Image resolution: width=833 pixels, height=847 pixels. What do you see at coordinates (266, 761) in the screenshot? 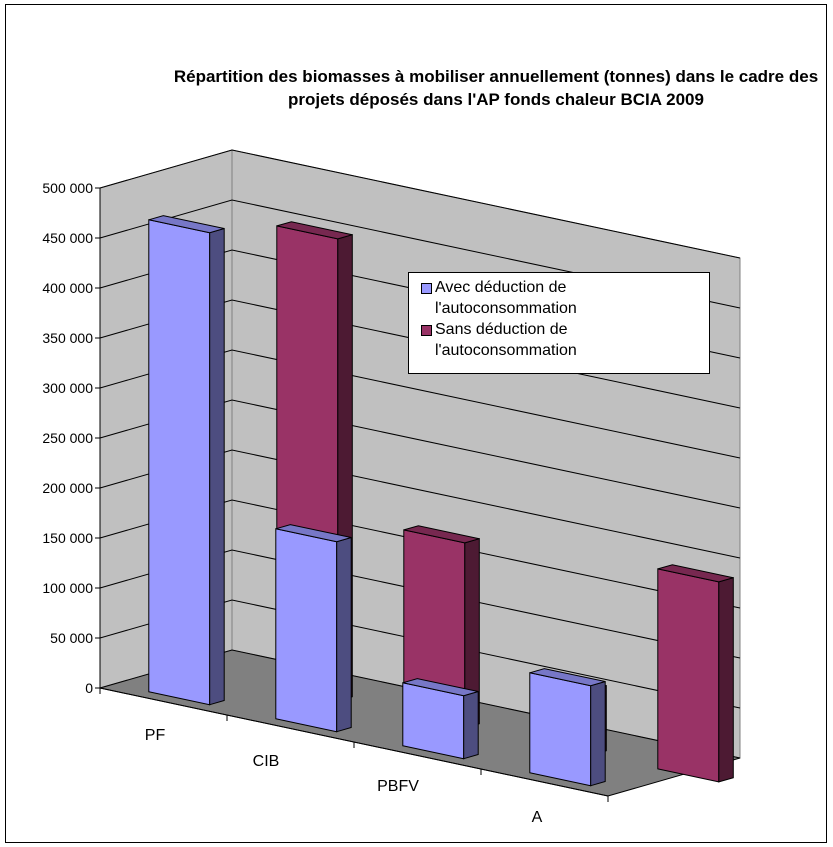
I see `x-tick-label: CIB` at bounding box center [266, 761].